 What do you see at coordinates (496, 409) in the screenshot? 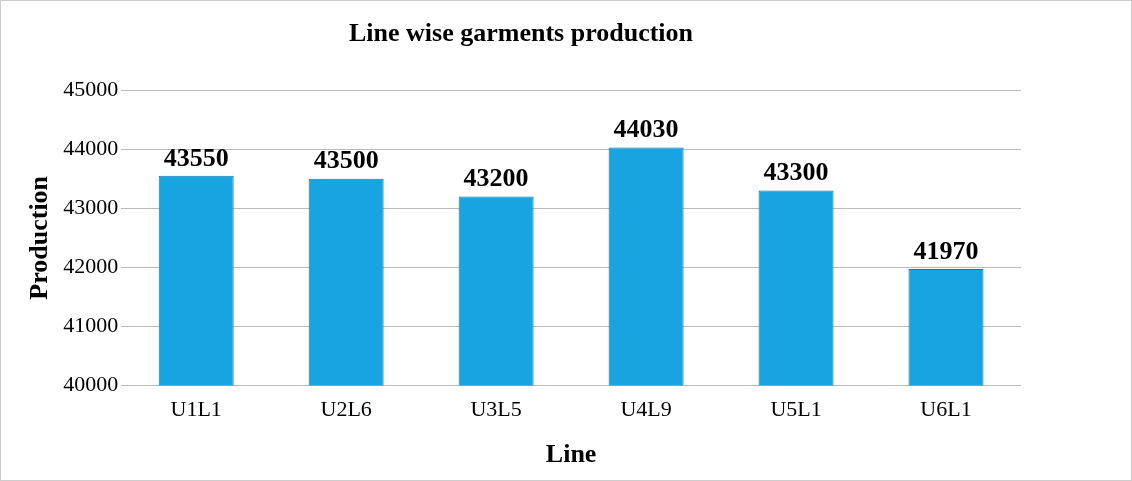
I see `x-tick-label: U3L5` at bounding box center [496, 409].